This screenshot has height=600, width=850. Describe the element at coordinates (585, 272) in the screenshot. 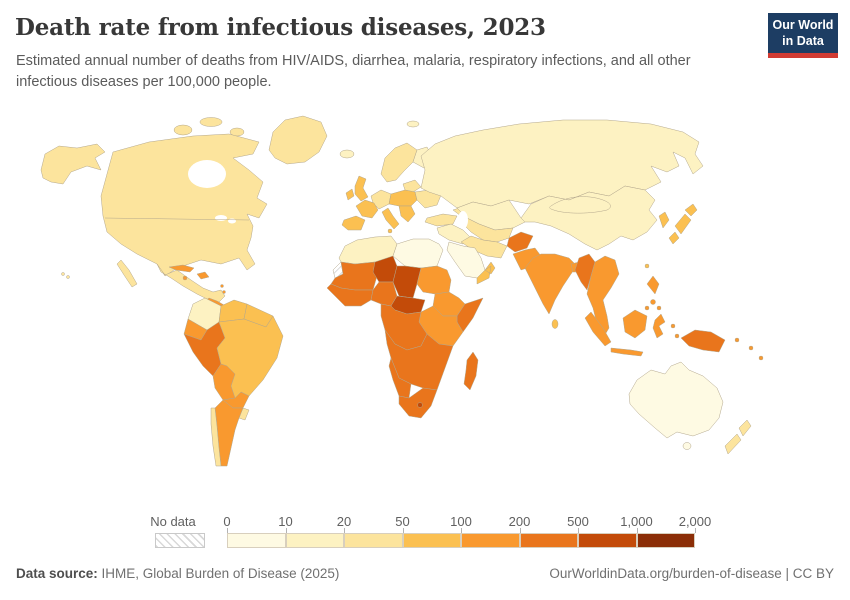

I see `region-myanmar` at that location.